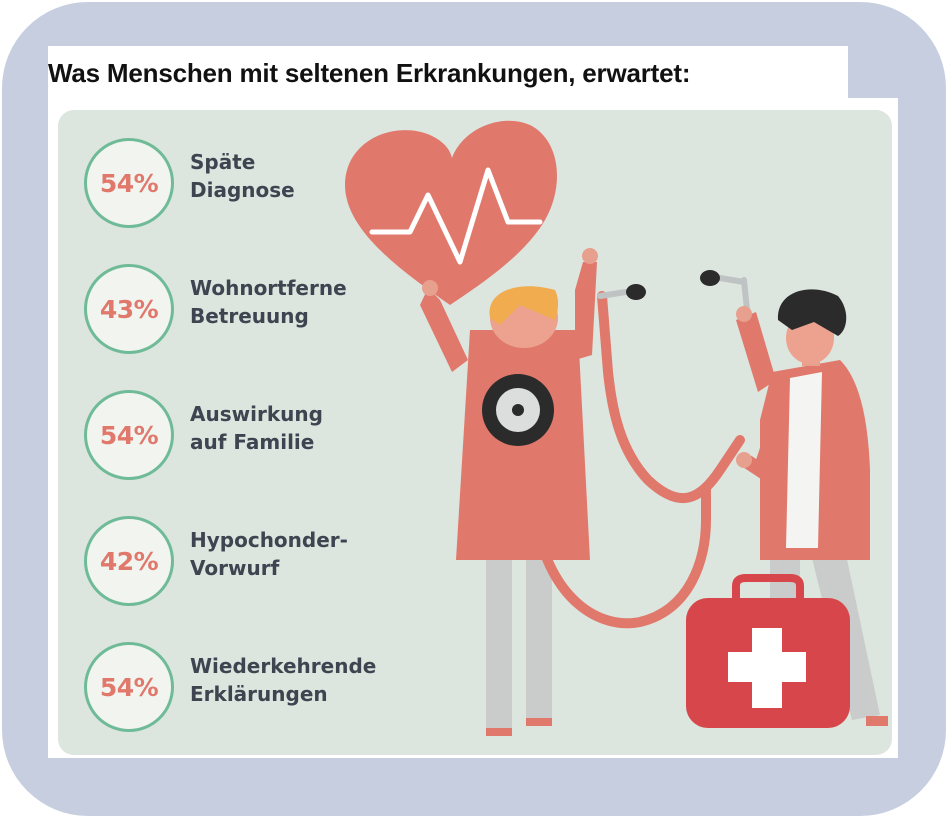 The width and height of the screenshot is (948, 820). What do you see at coordinates (451, 212) in the screenshot?
I see `heart-pulse-icon` at bounding box center [451, 212].